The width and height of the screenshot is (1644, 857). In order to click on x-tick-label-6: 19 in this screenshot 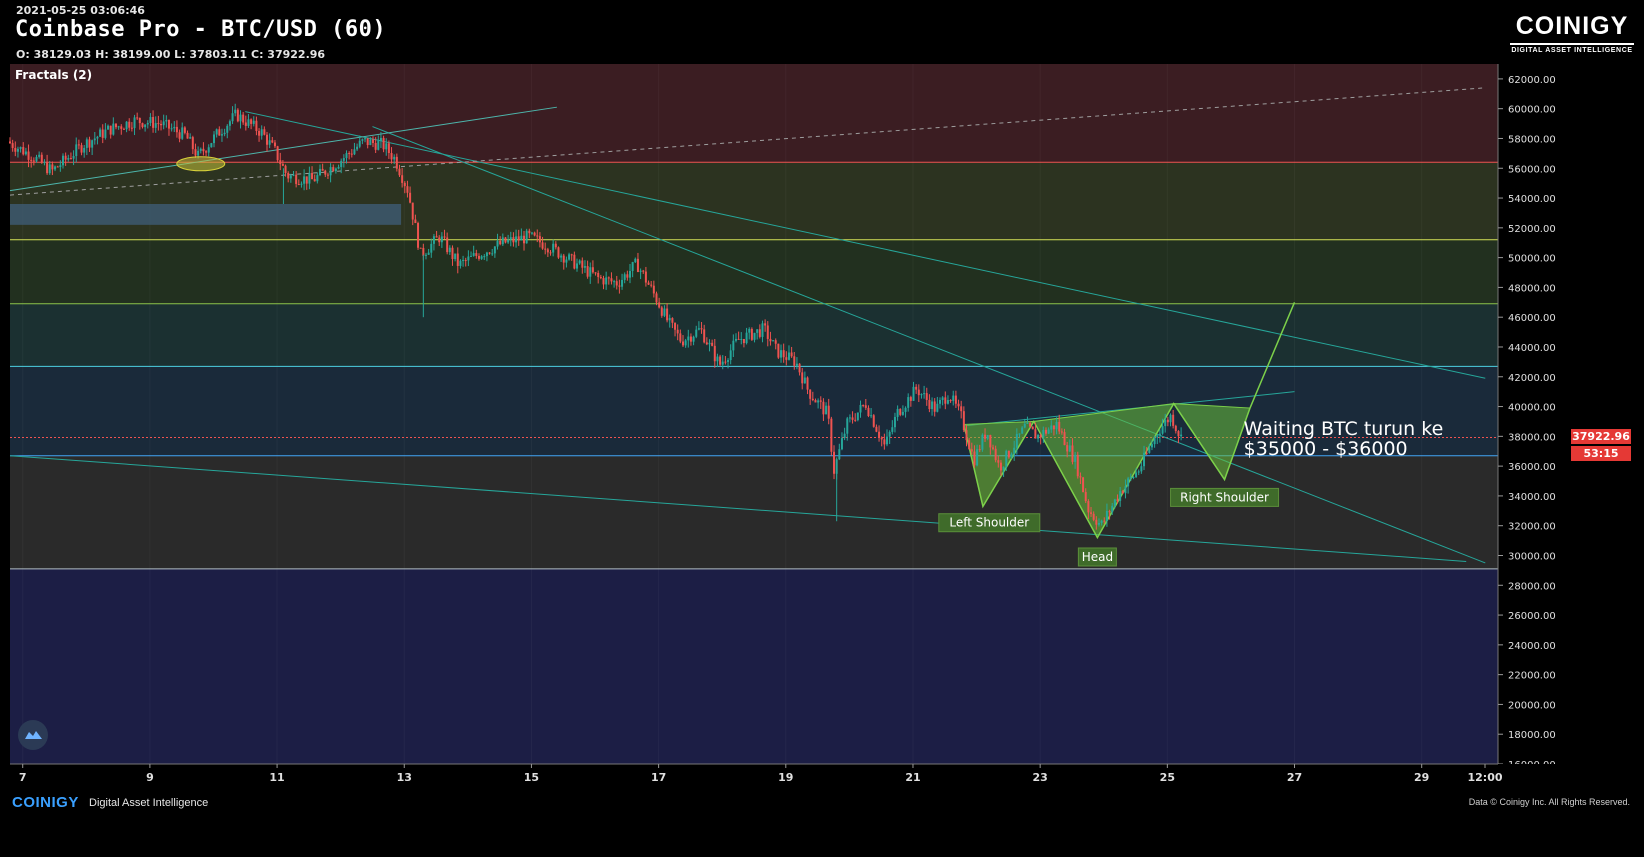, I will do `click(785, 777)`.